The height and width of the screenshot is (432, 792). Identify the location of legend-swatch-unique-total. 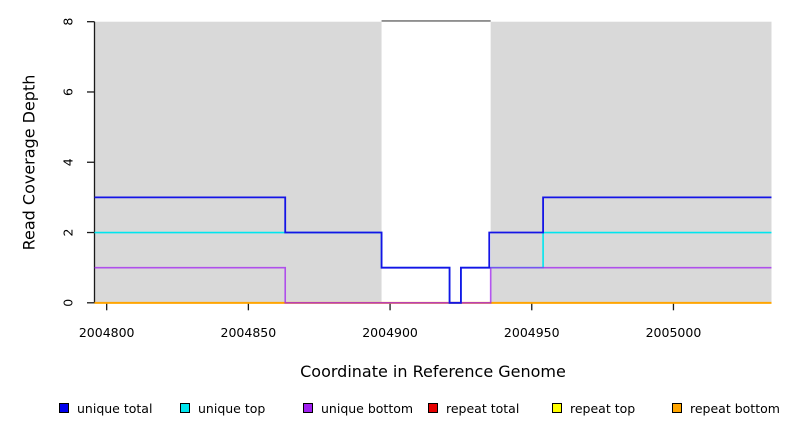
(64, 408).